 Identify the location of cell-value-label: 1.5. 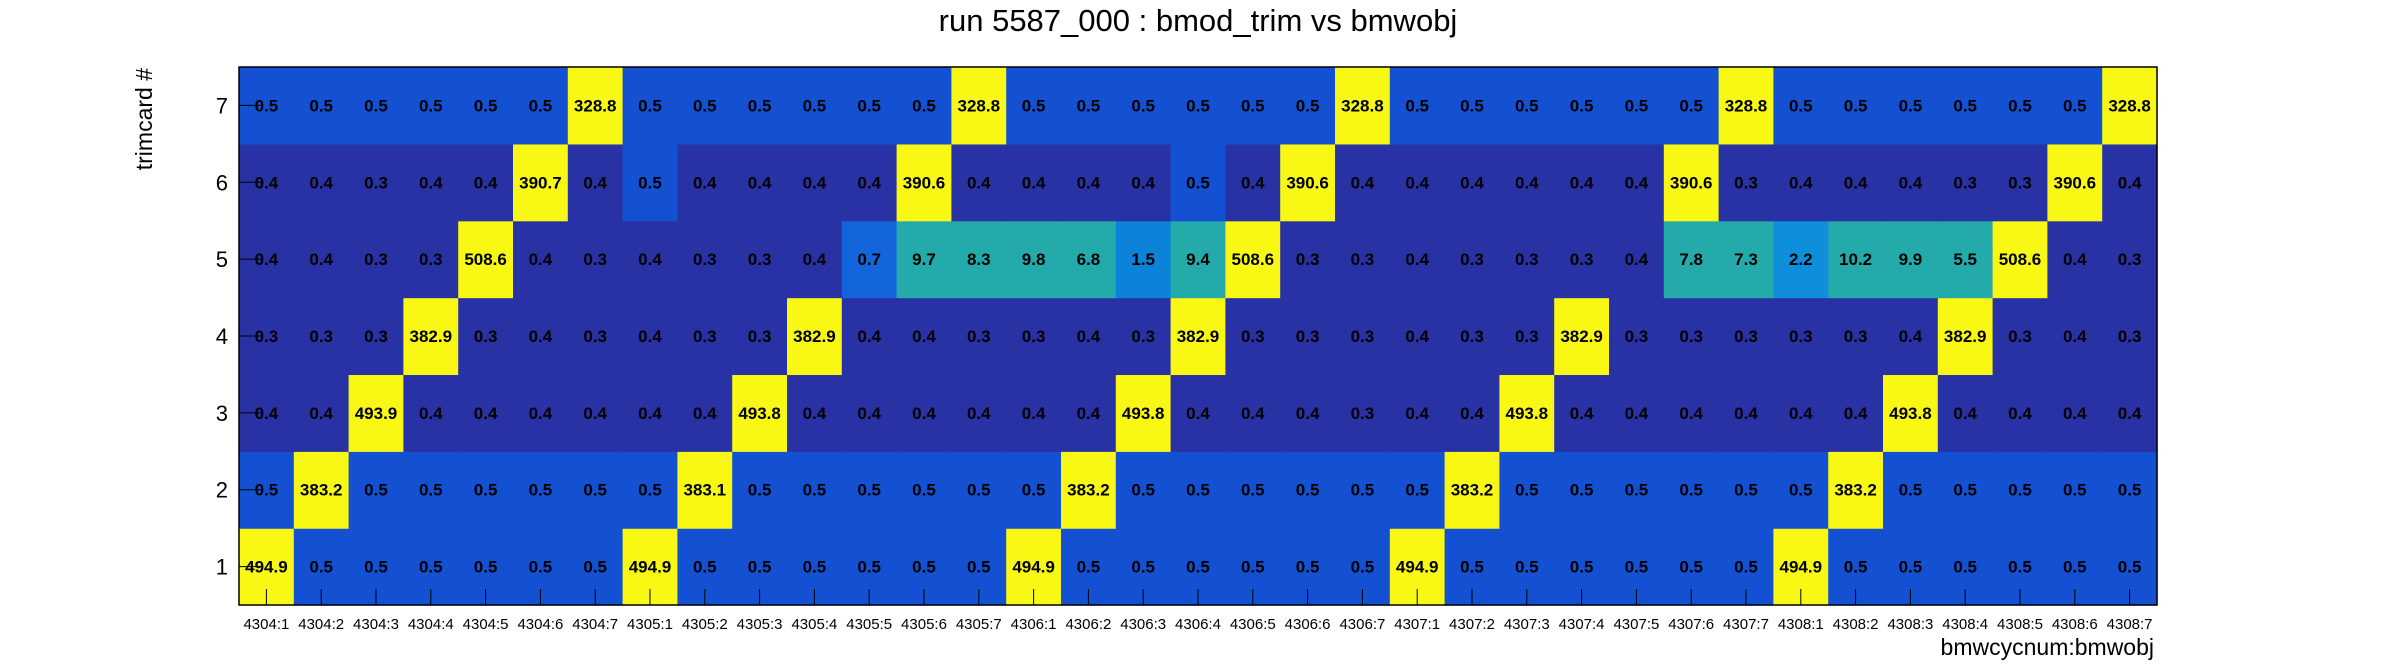
(1143, 259).